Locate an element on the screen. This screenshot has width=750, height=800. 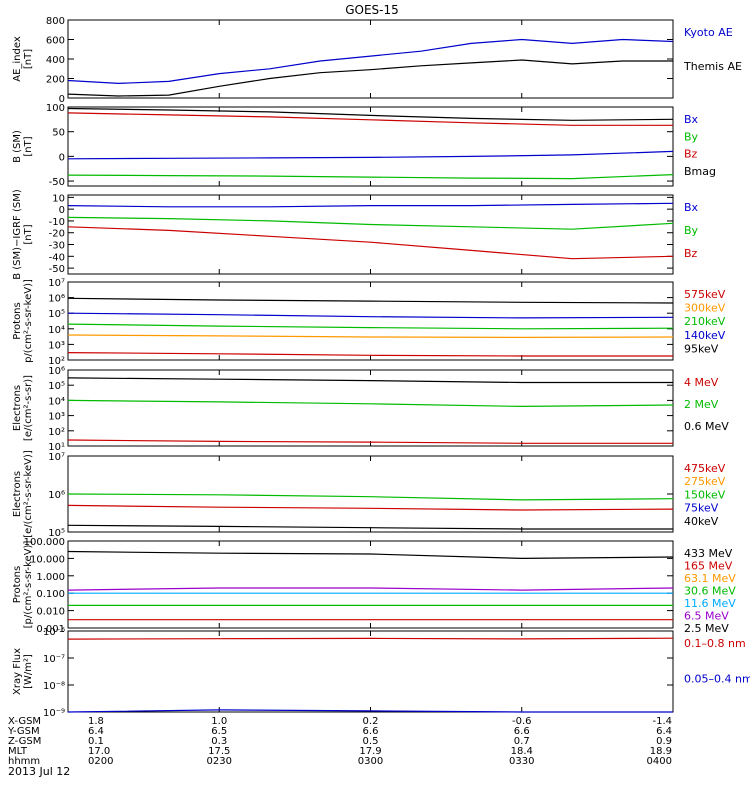
axis-value: 0200 is located at coordinates (100, 761).